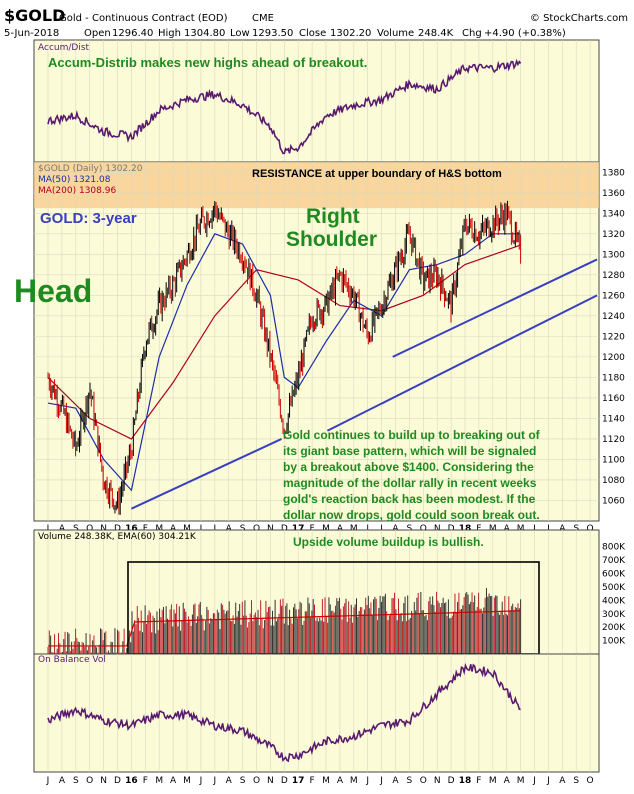  I want to click on symbol: $GOLD, so click(34, 15).